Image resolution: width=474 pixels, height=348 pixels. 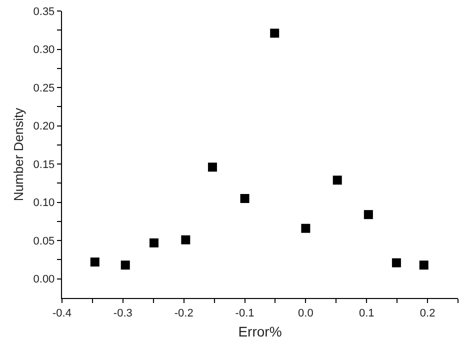 What do you see at coordinates (62, 313) in the screenshot?
I see `x-tick-label: -0.4` at bounding box center [62, 313].